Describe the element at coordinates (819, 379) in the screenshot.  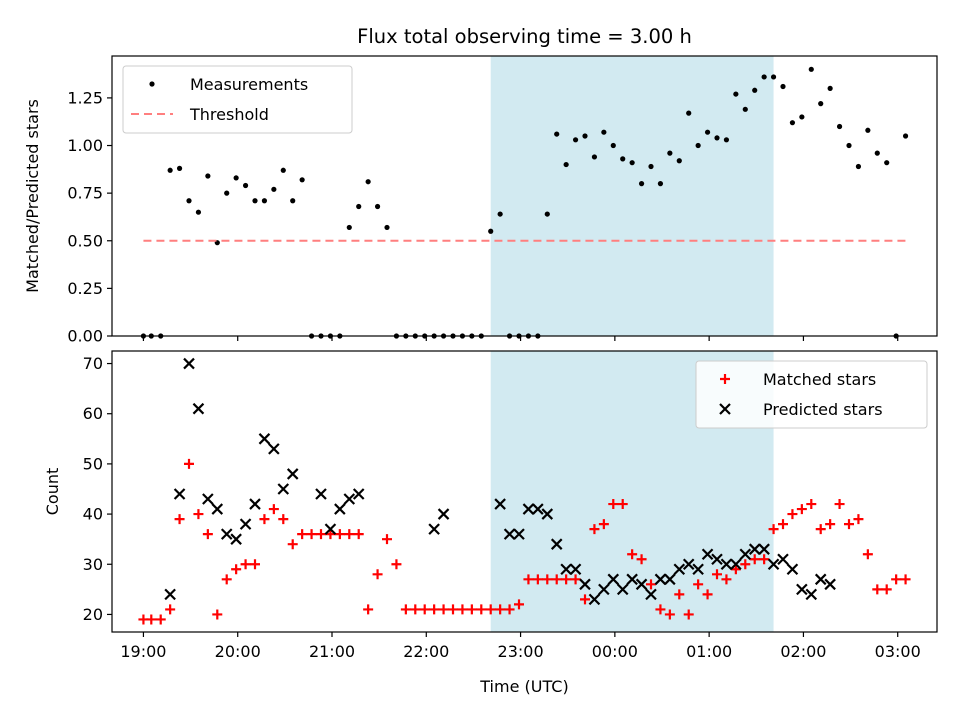
I see `legend-label: Matched stars` at that location.